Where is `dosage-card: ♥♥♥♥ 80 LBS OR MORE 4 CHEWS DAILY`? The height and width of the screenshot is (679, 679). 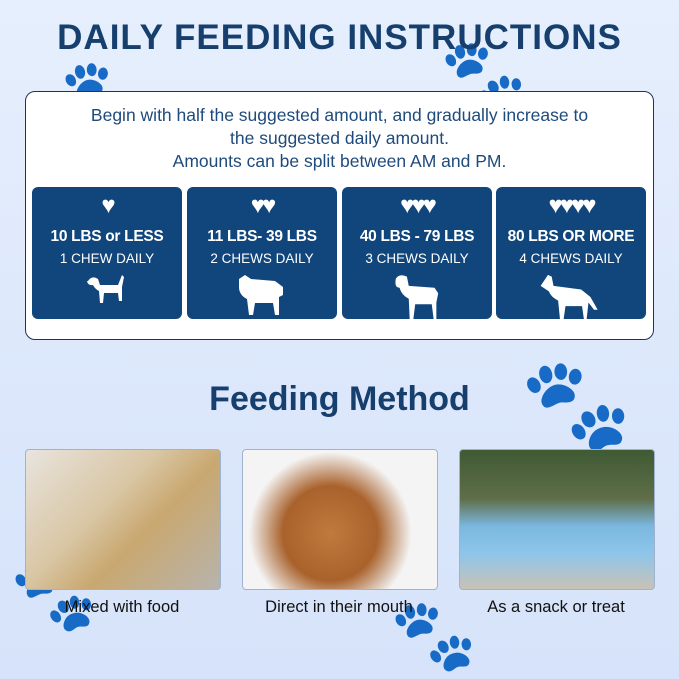 dosage-card: ♥♥♥♥ 80 LBS OR MORE 4 CHEWS DAILY is located at coordinates (571, 253).